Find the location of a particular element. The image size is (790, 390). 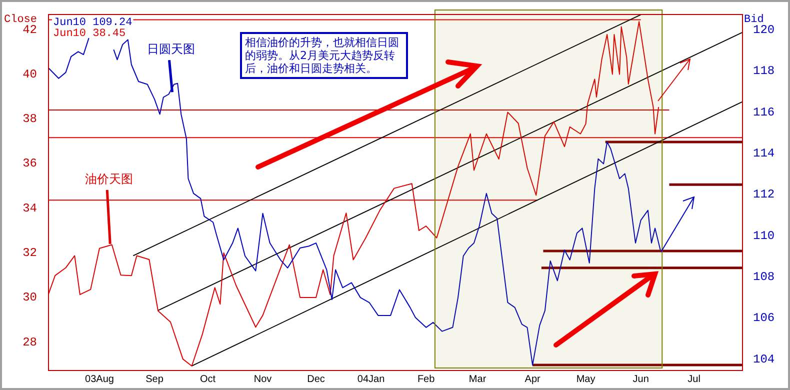

text: Jun10 38.45 is located at coordinates (89, 34).